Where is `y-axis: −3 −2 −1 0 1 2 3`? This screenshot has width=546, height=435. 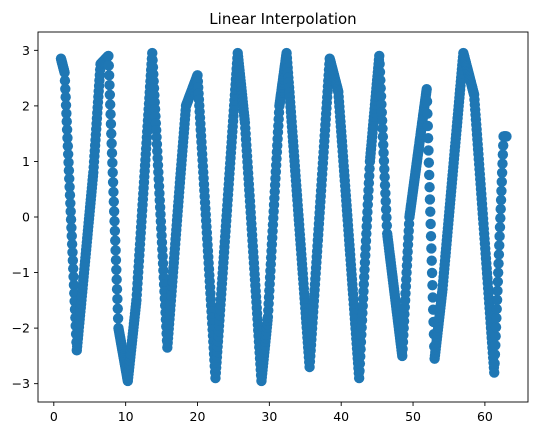 y-axis: −3 −2 −1 0 1 2 3 is located at coordinates (25, 217).